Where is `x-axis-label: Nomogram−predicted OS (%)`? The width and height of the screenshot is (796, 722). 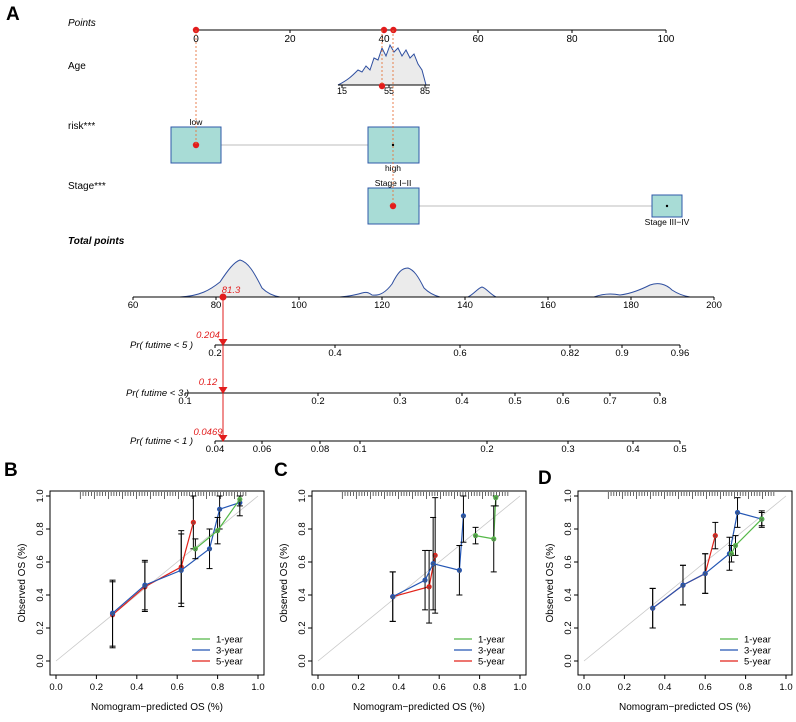 x-axis-label: Nomogram−predicted OS (%) is located at coordinates (157, 707).